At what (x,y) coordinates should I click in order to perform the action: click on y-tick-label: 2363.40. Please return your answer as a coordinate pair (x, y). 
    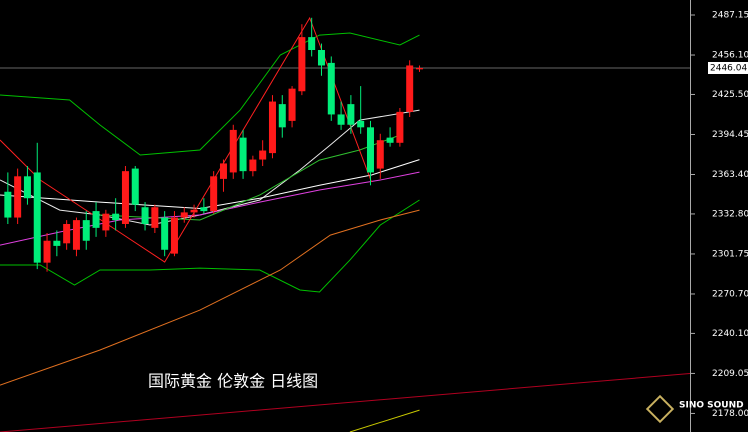
    Looking at the image, I should click on (730, 175).